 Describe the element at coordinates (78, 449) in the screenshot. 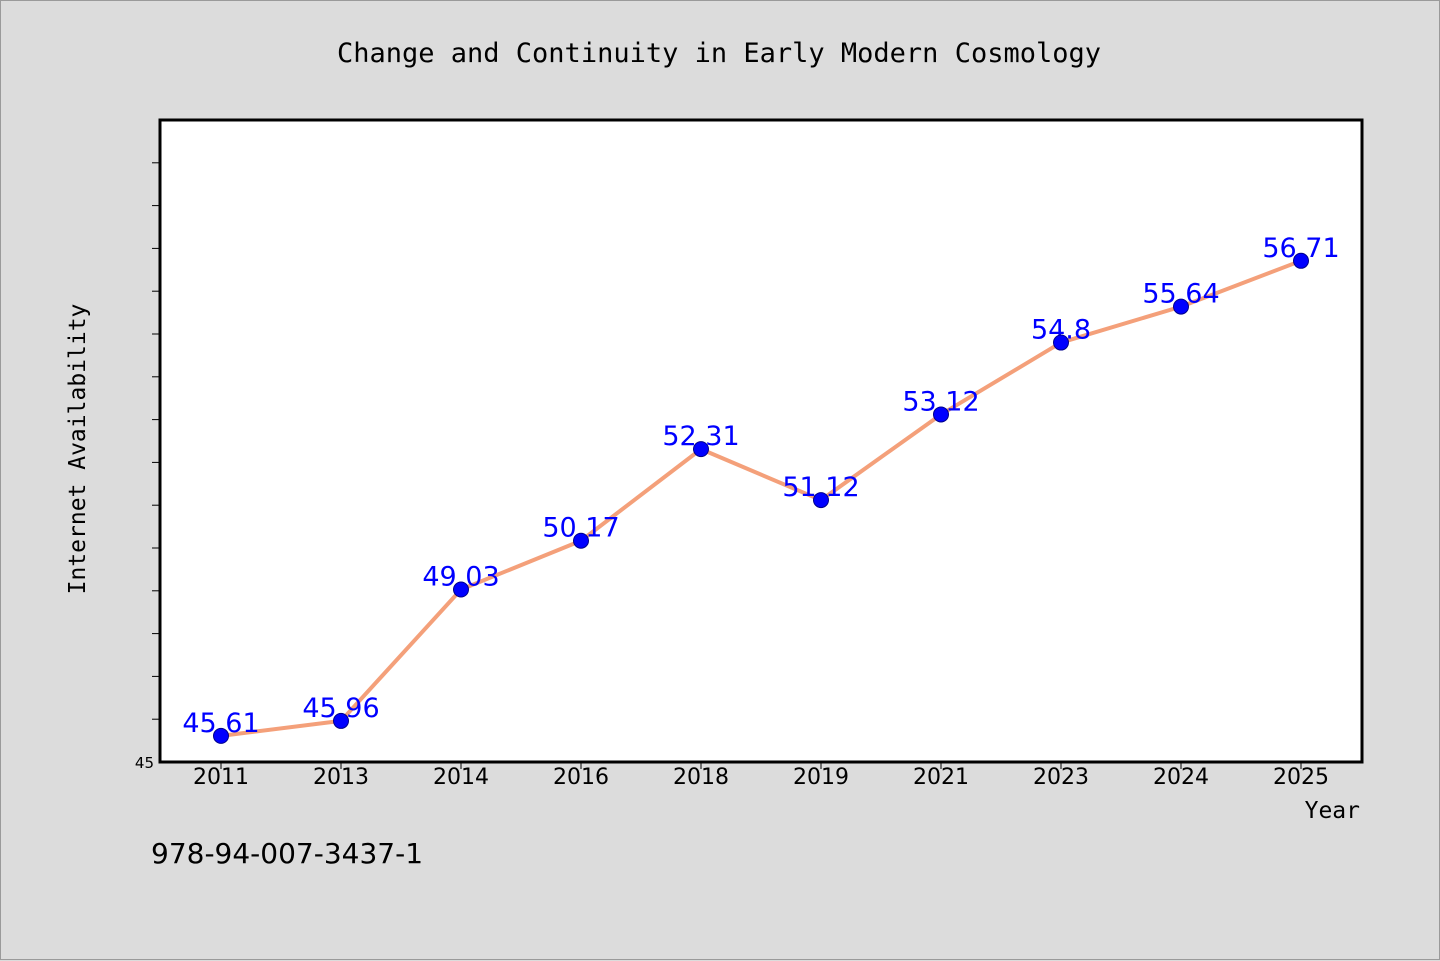

I see `y-axis-label: Internet Availability` at that location.